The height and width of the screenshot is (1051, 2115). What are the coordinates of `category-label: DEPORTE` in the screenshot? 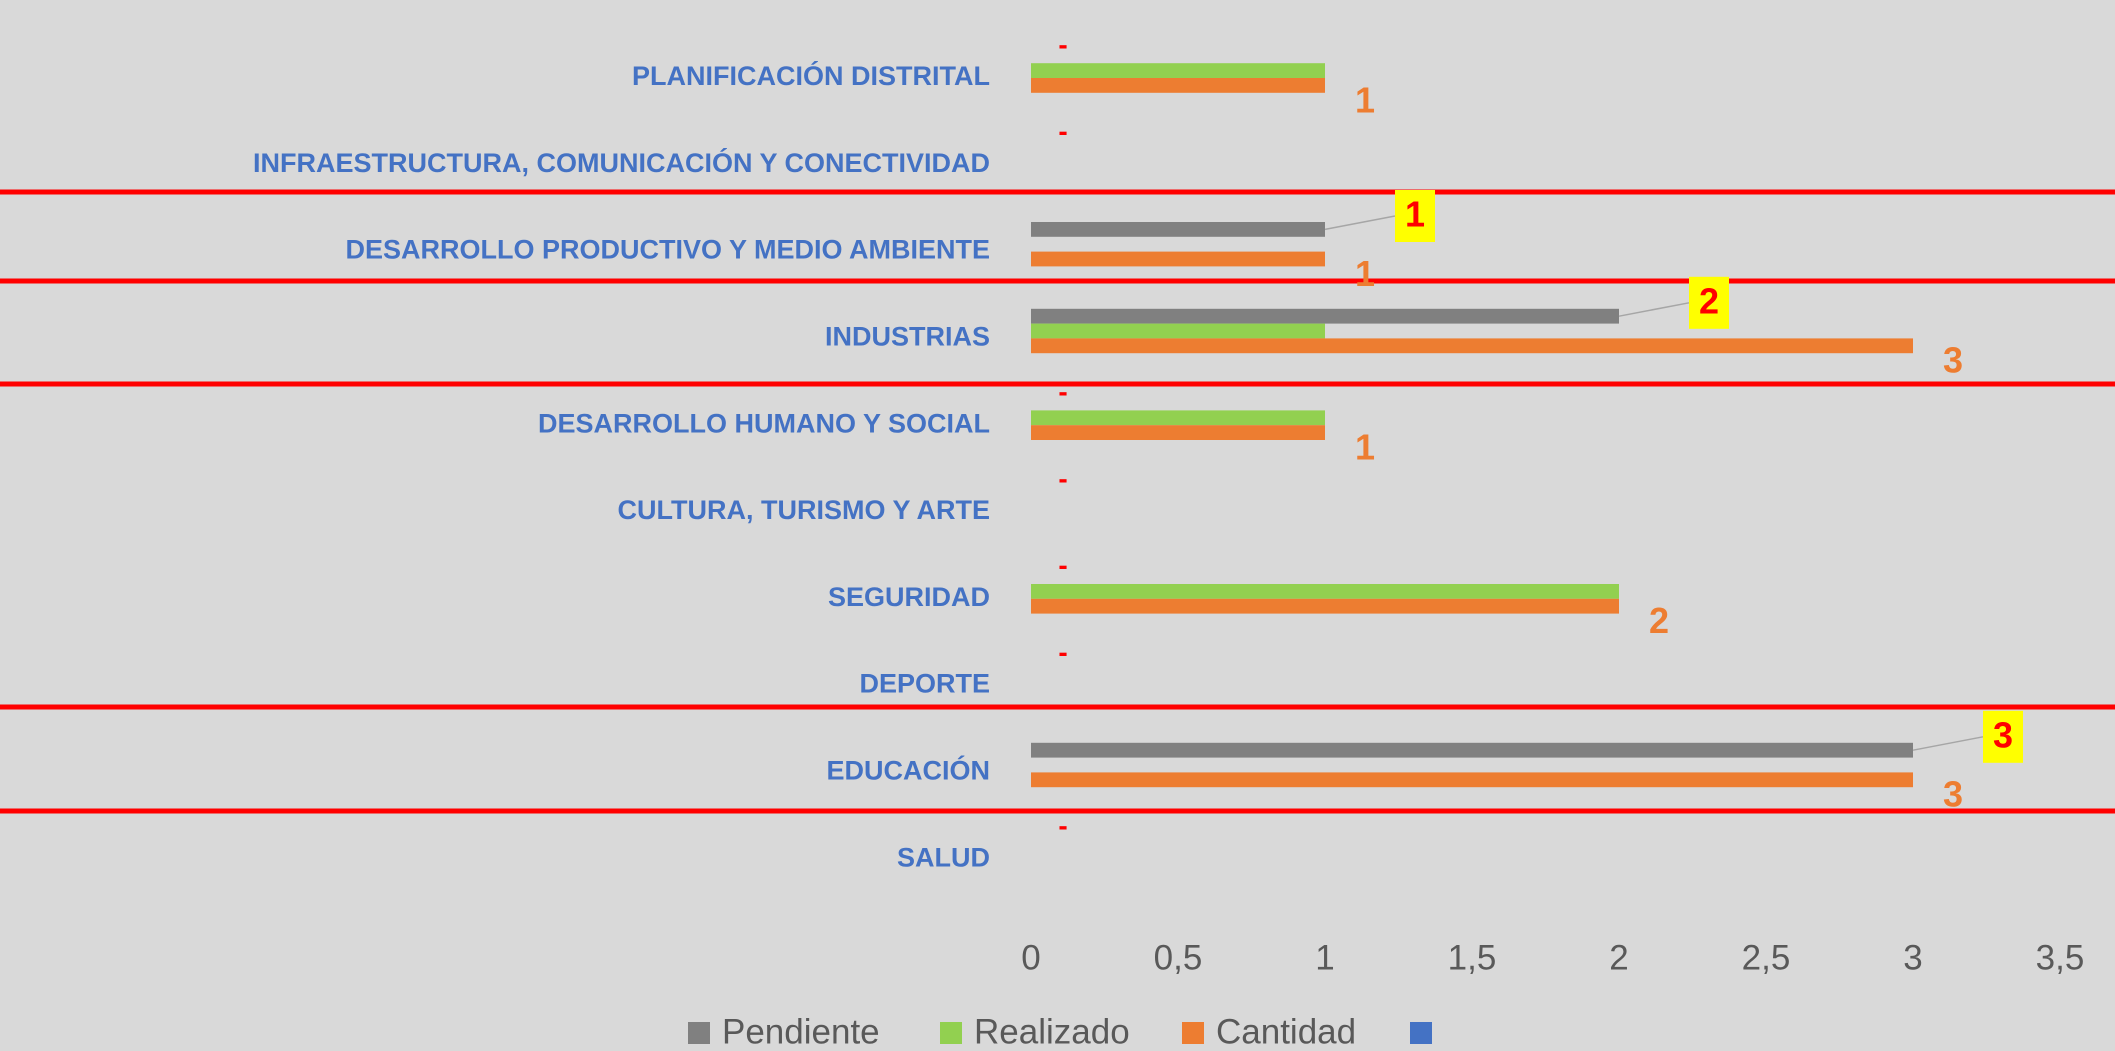 It's located at (924, 684).